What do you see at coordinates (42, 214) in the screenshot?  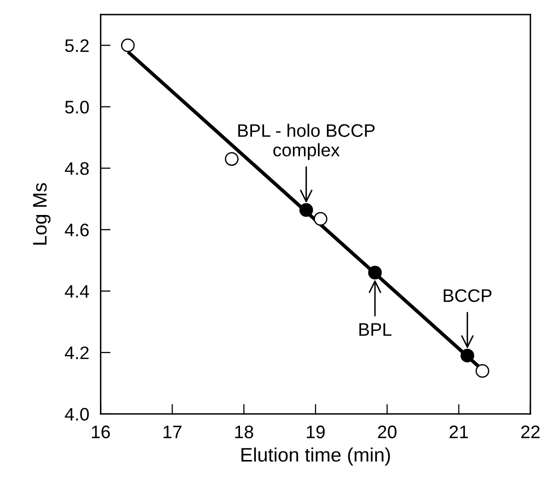 I see `y-axis-title: Log Ms` at bounding box center [42, 214].